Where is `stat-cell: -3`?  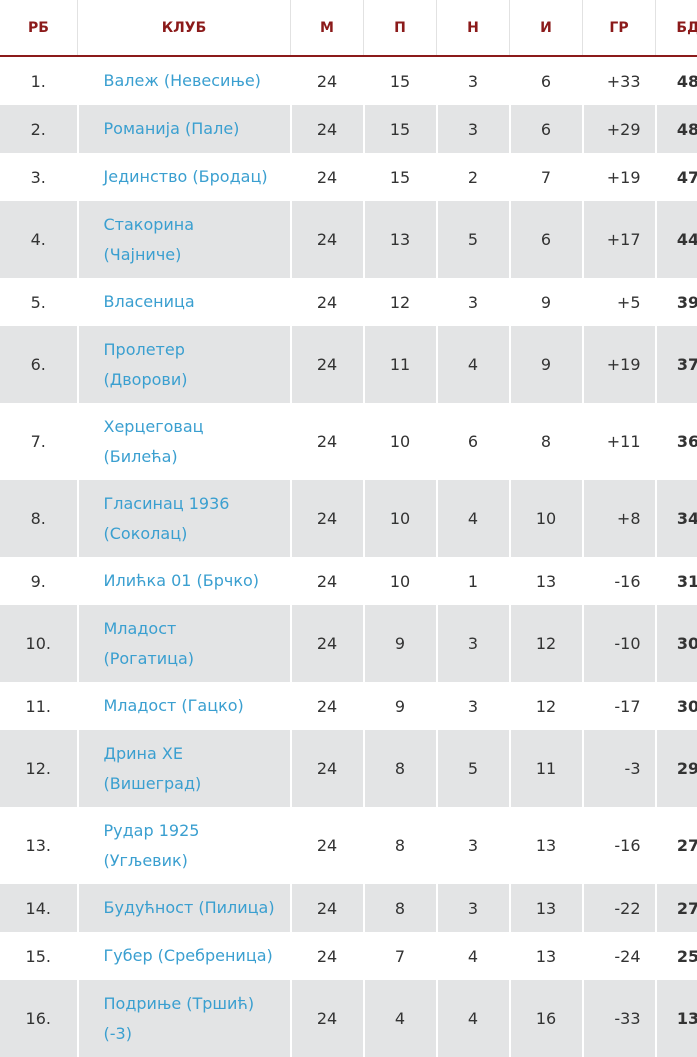 stat-cell: -3 is located at coordinates (619, 768).